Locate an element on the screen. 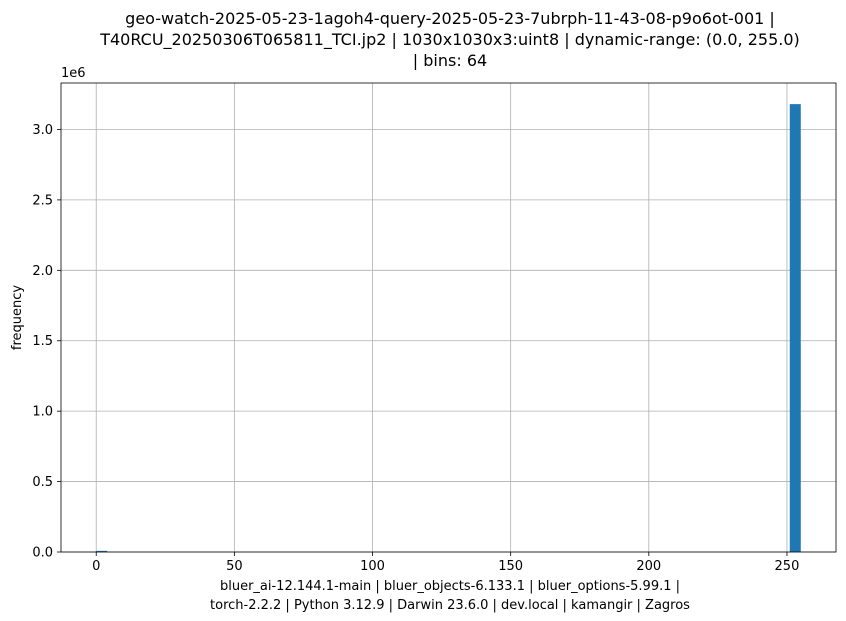 This screenshot has height=621, width=846. y-tick-label: 1.0 is located at coordinates (42, 412).